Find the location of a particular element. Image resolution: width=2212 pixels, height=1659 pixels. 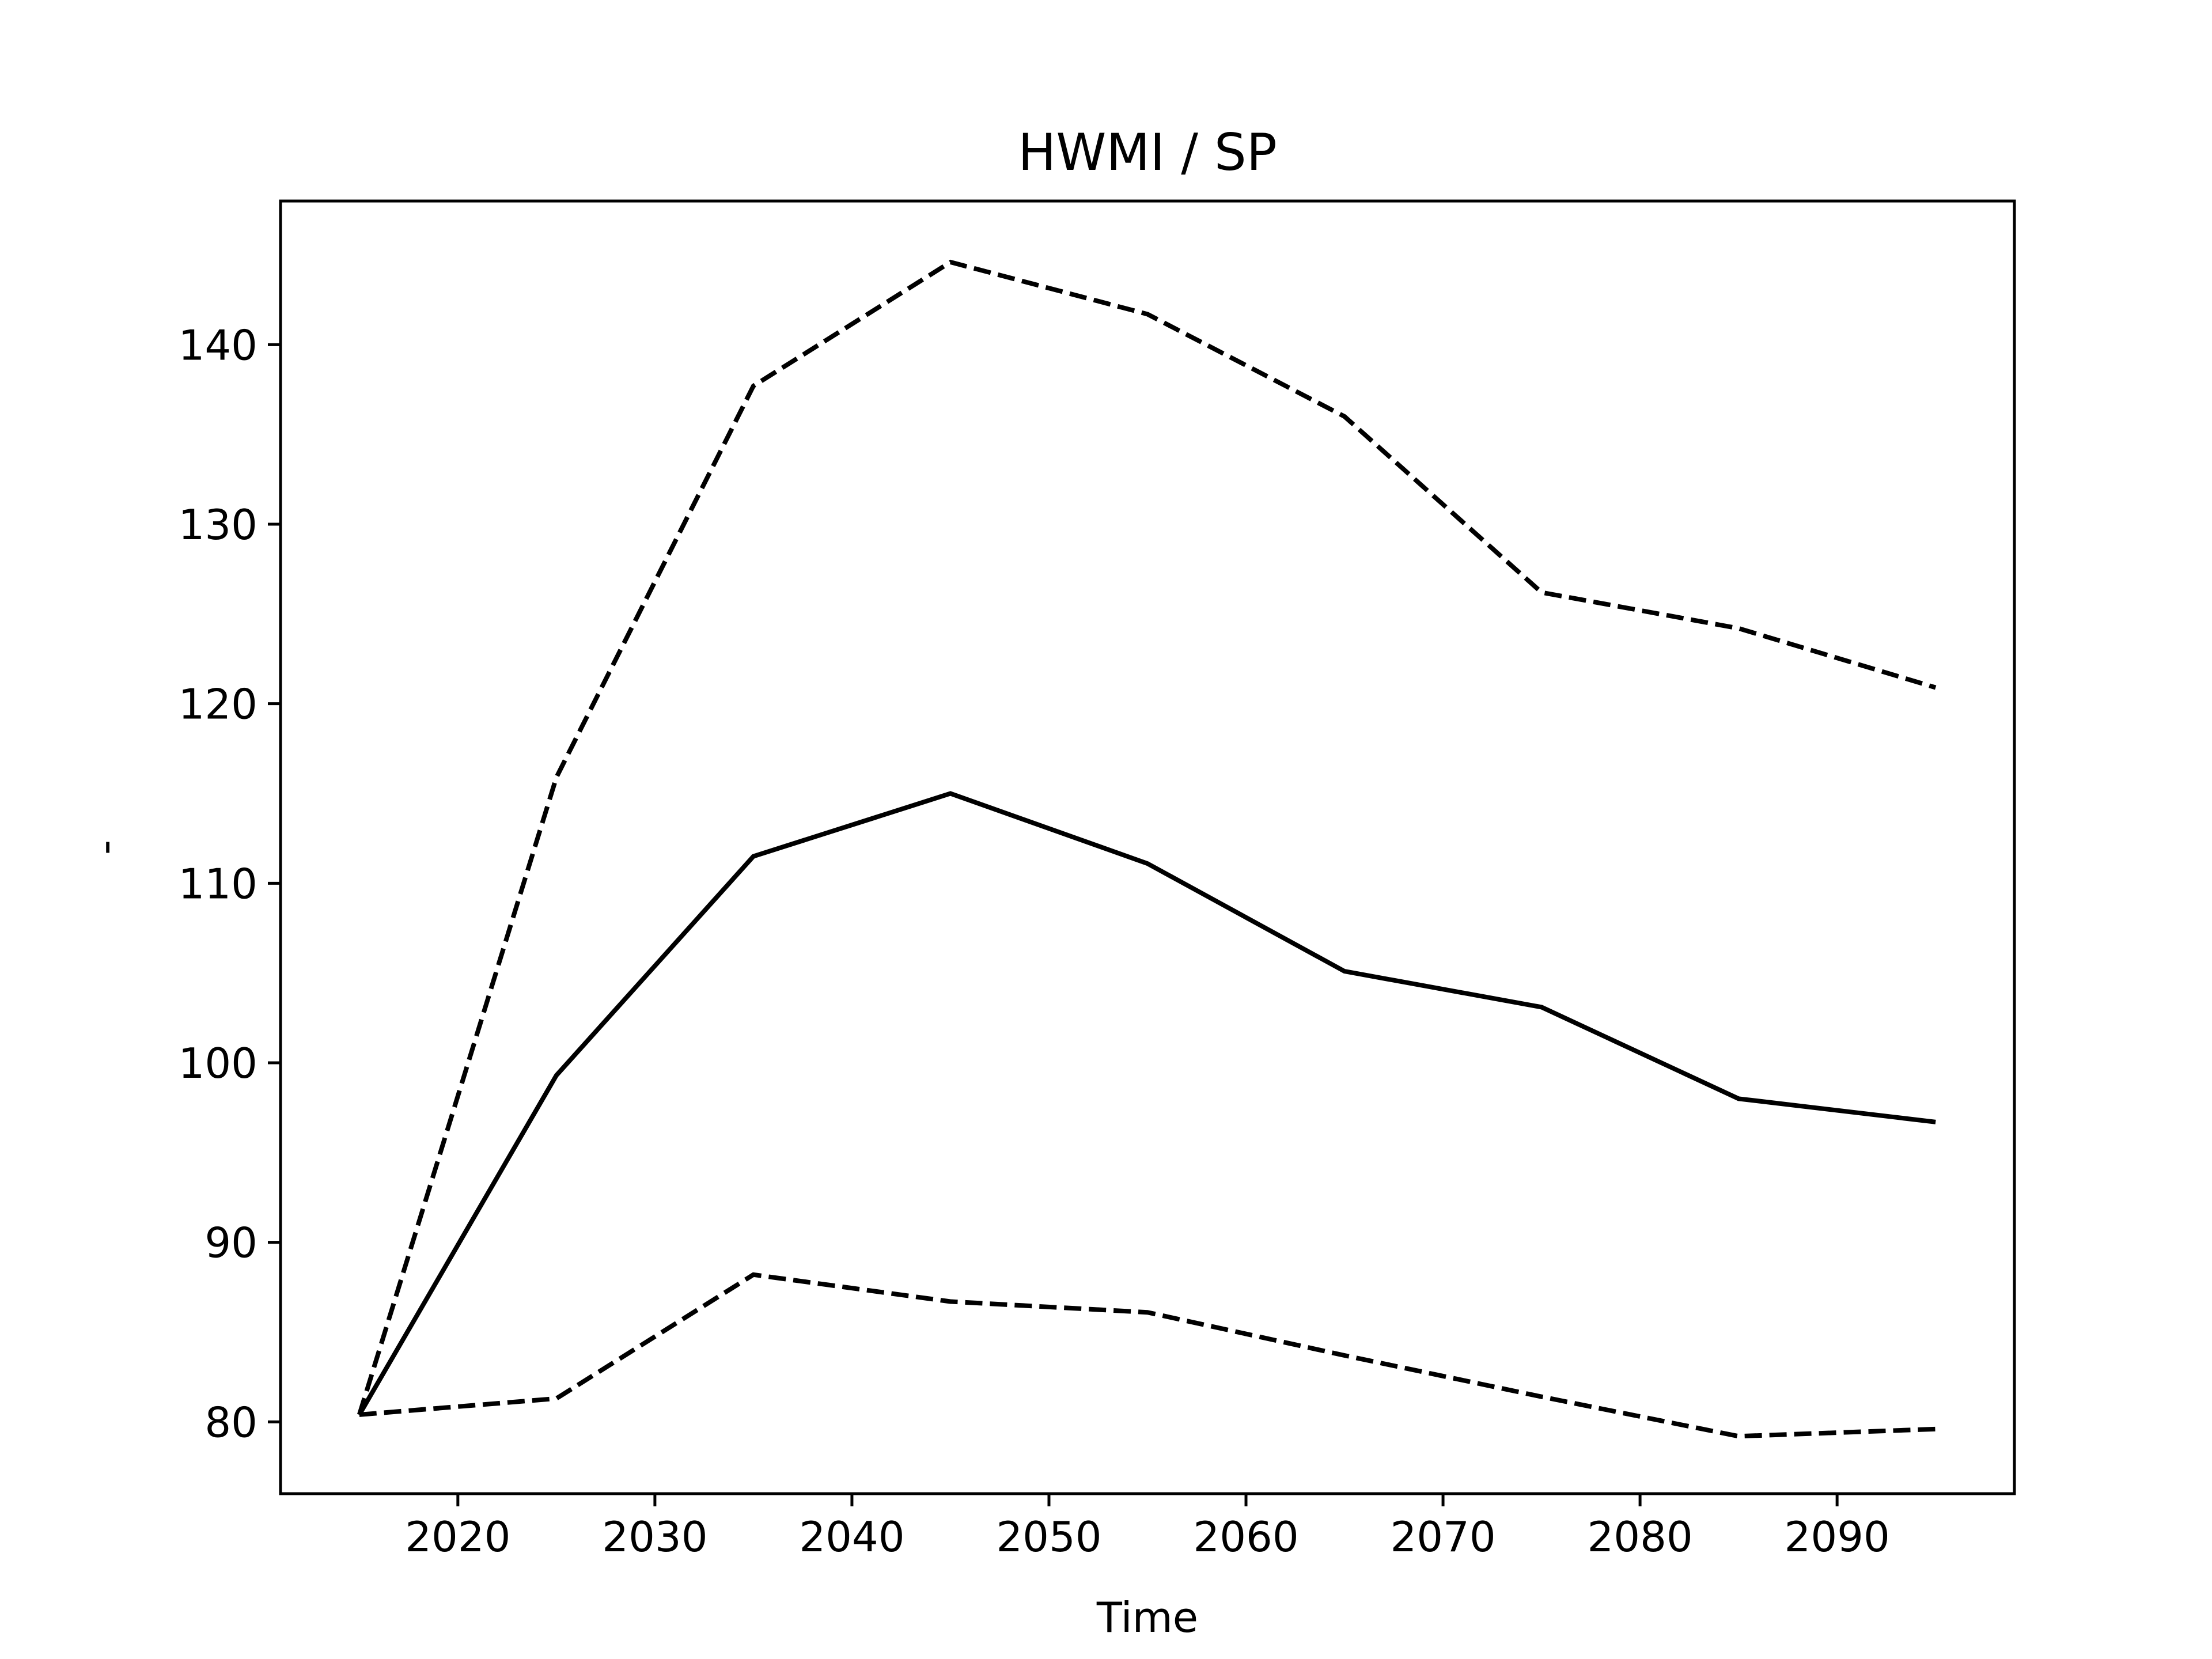

x-tick-label: 2040 is located at coordinates (851, 1537).